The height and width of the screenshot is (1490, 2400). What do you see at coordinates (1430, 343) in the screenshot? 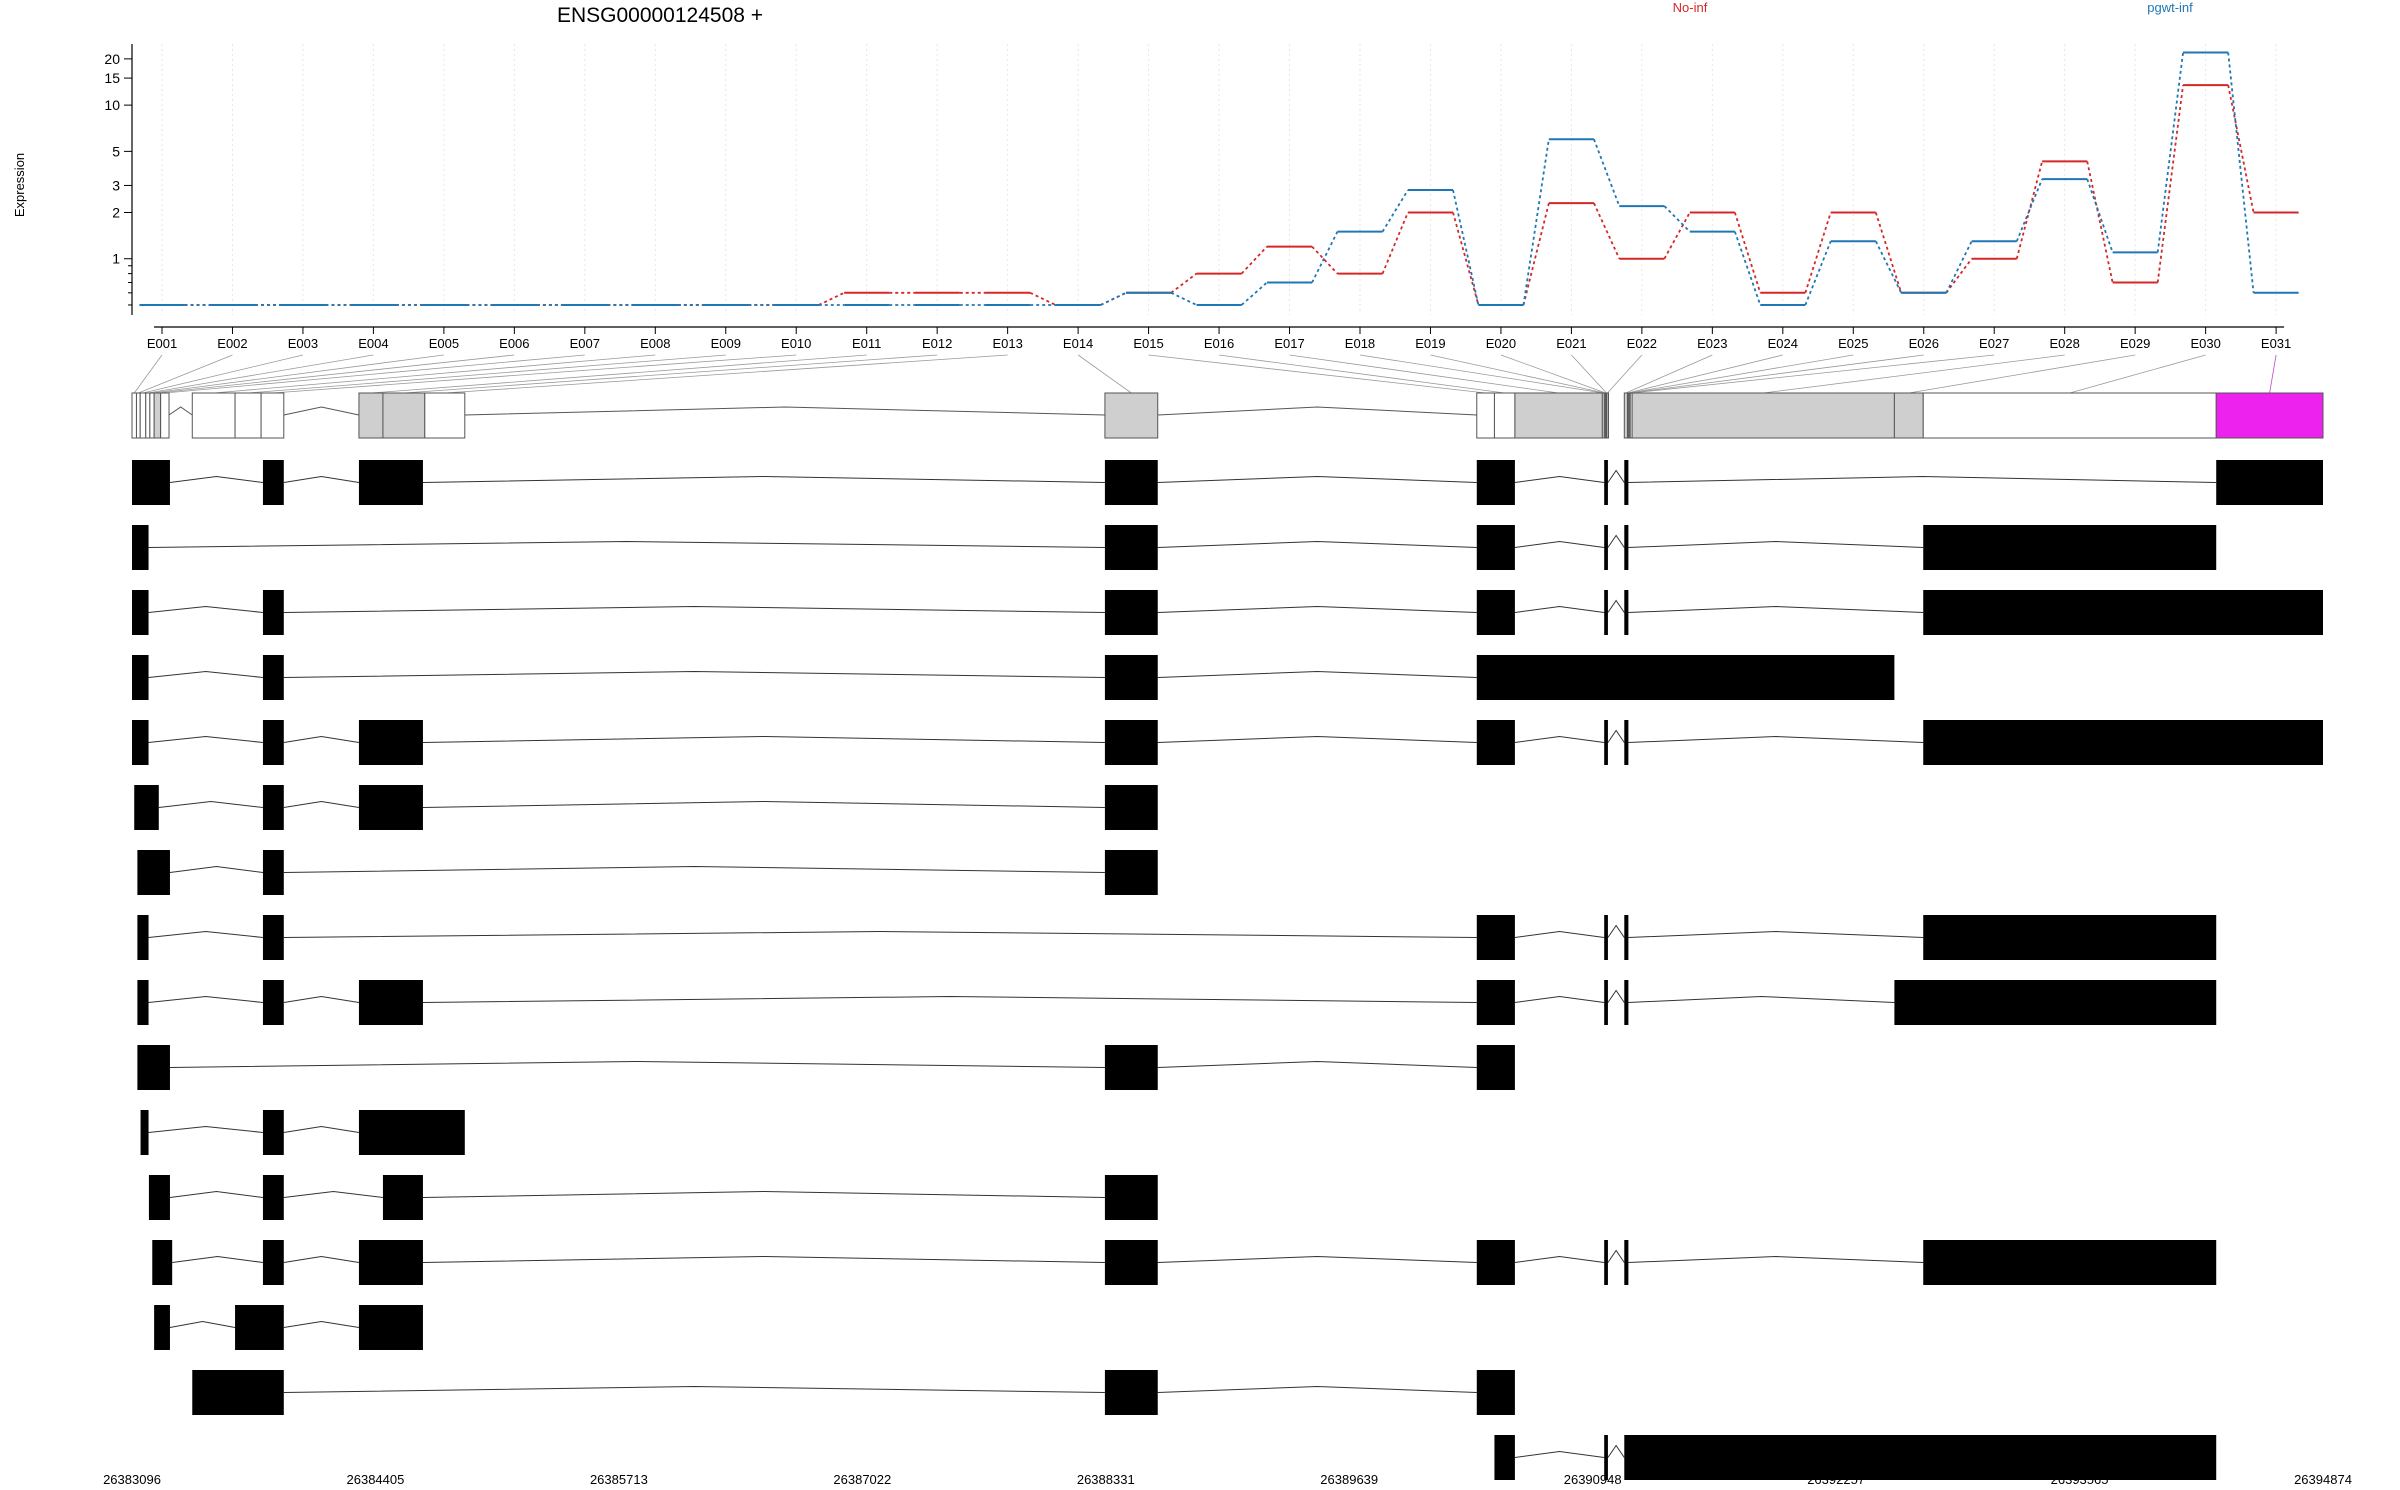
I see `x-tick-label-E019: E019` at bounding box center [1430, 343].